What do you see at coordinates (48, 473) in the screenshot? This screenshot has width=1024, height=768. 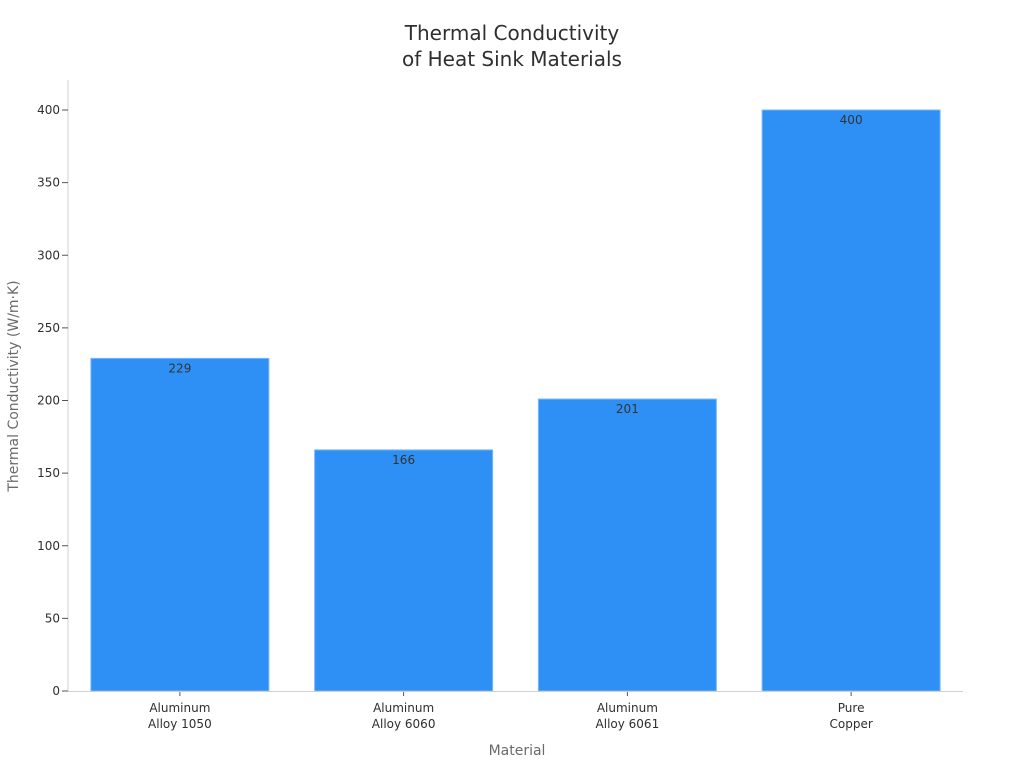 I see `y-tick-label: 150` at bounding box center [48, 473].